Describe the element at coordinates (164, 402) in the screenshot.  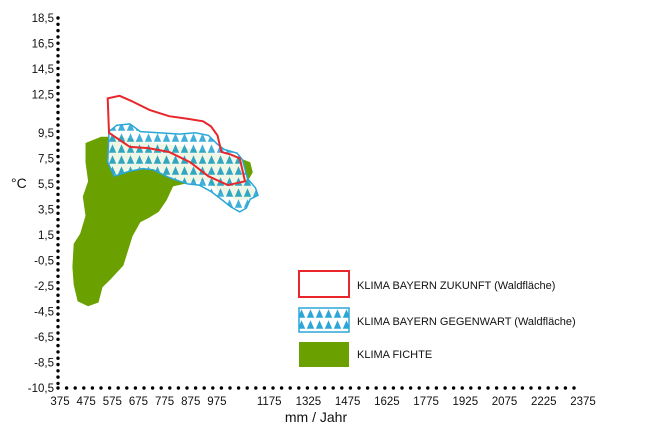
I see `x-tick-label: 775` at that location.